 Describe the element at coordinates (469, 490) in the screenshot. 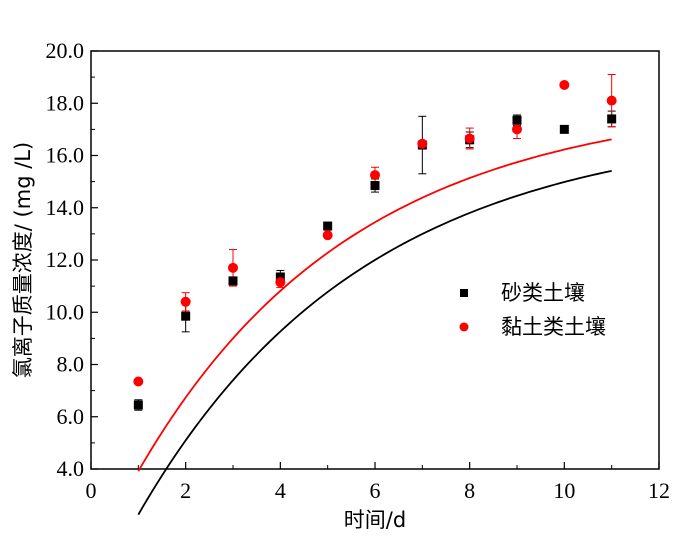

I see `x-tick-label: 8` at that location.